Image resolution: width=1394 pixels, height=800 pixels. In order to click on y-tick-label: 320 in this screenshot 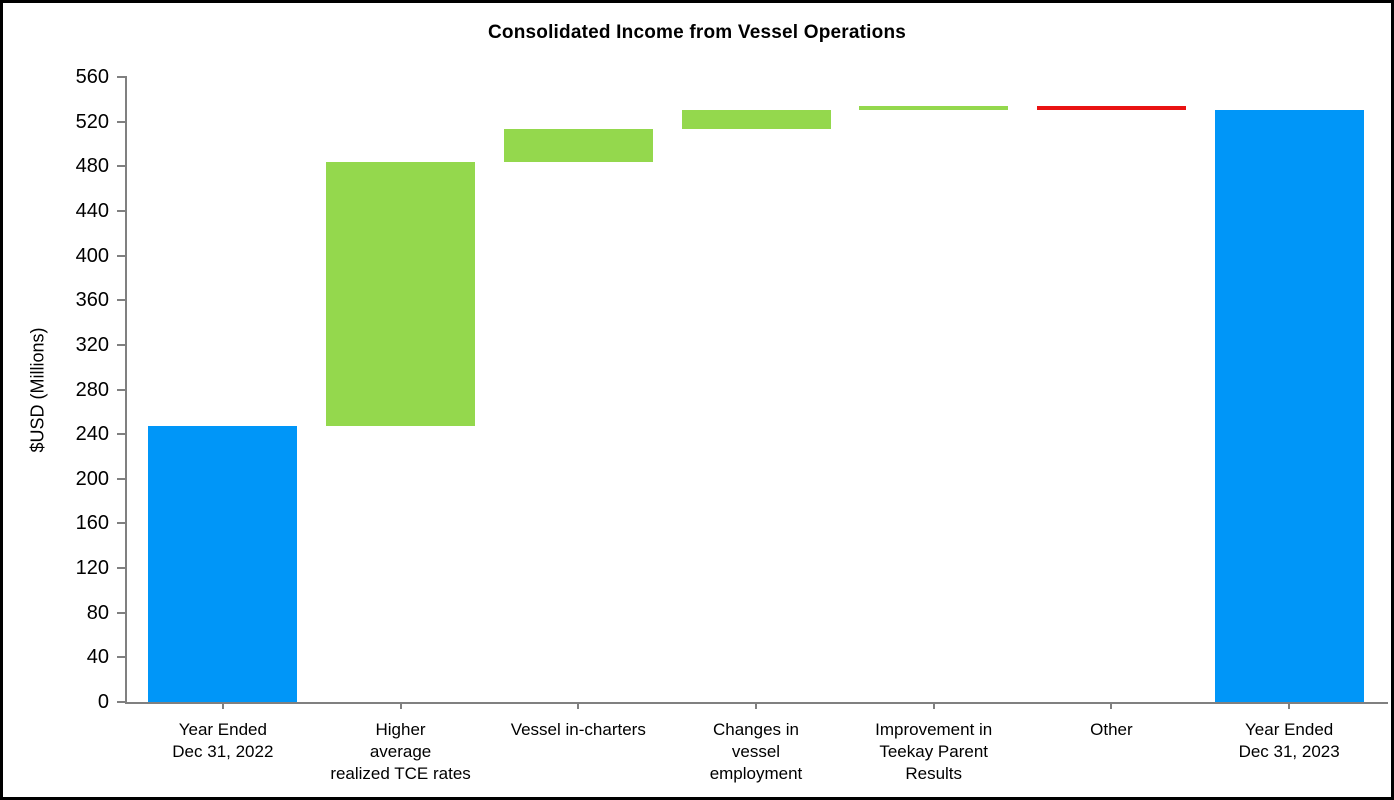, I will do `click(92, 344)`.